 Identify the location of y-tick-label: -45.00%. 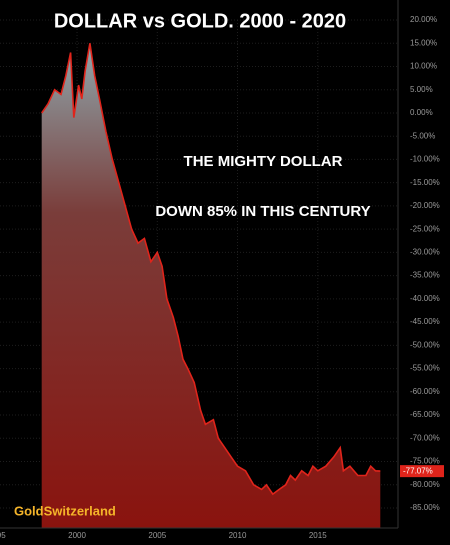
(425, 321).